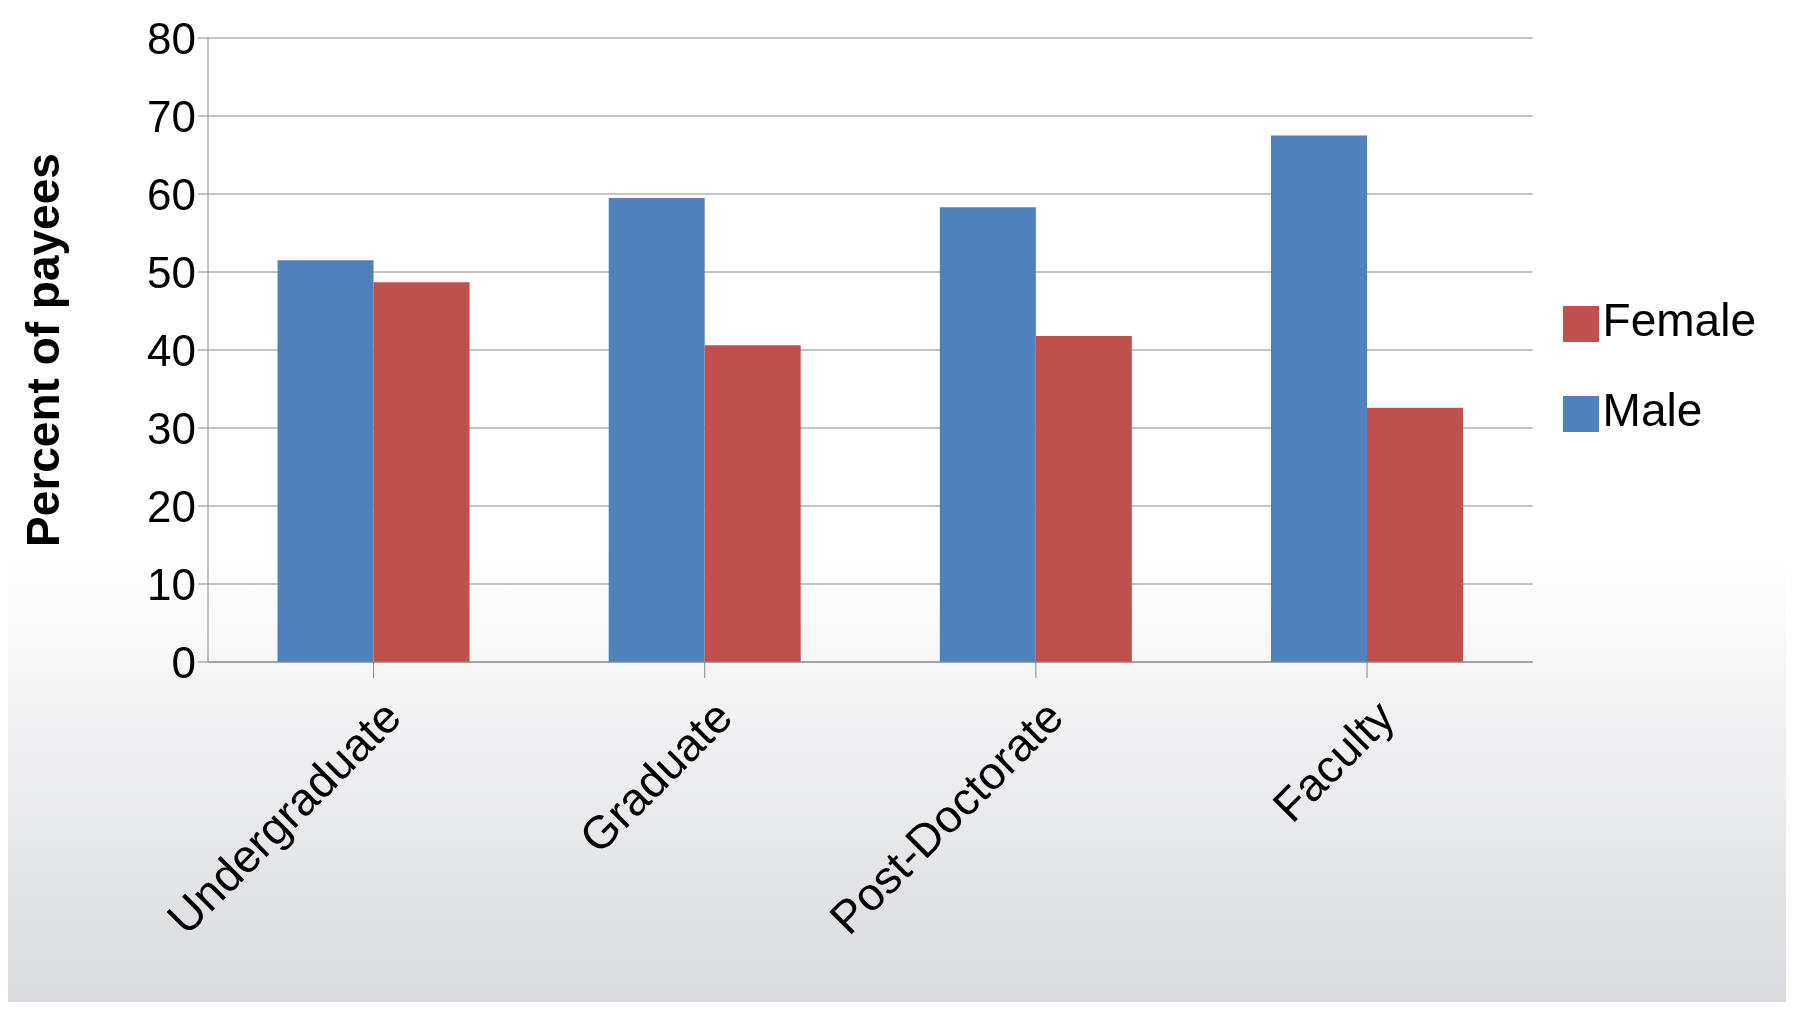 This screenshot has width=1794, height=1010. I want to click on legend-label: Male, so click(1652, 410).